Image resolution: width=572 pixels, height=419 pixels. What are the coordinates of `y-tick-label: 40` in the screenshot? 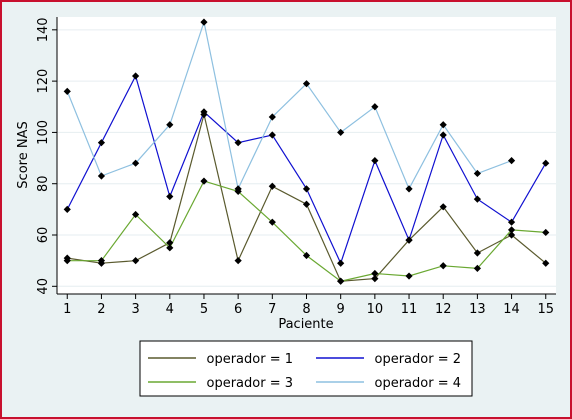 It's located at (43, 286).